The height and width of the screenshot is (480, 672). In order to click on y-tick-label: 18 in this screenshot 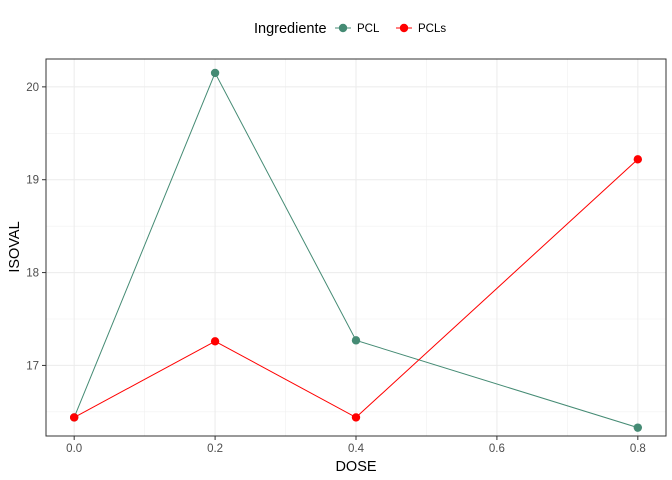, I will do `click(32, 274)`.